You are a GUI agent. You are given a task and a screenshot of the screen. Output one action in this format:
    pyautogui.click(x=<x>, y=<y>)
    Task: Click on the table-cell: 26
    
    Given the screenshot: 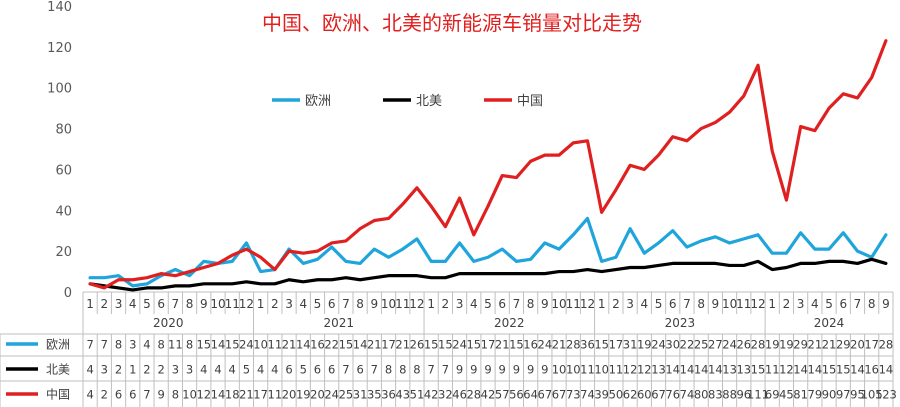 What is the action you would take?
    pyautogui.click(x=417, y=345)
    